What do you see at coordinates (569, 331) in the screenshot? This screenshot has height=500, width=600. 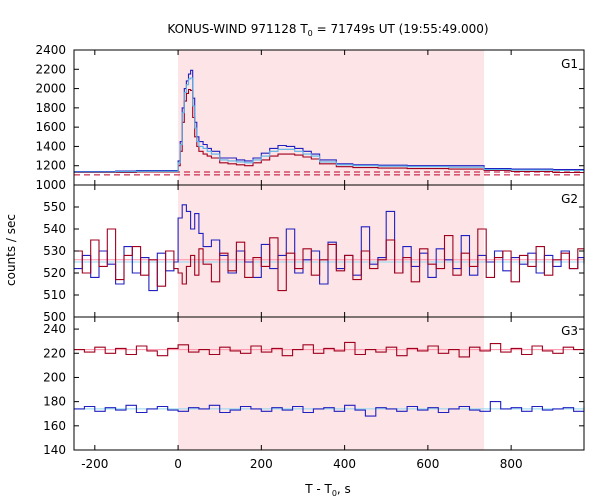 I see `panel-label: G3` at bounding box center [569, 331].